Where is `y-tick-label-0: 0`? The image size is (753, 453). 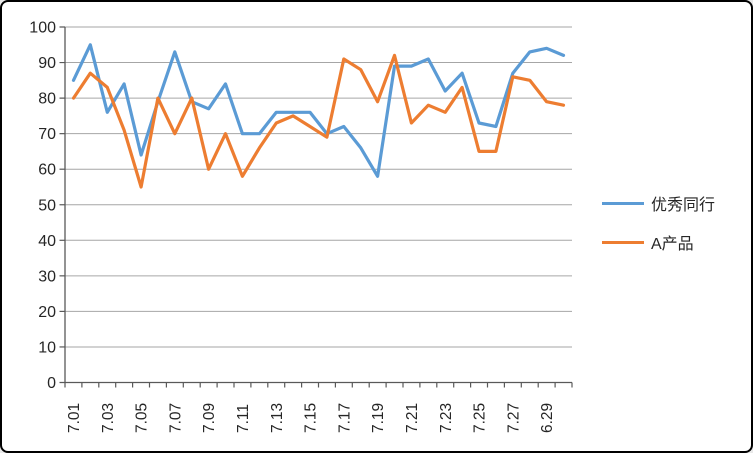 y-tick-label-0: 0 is located at coordinates (51, 383).